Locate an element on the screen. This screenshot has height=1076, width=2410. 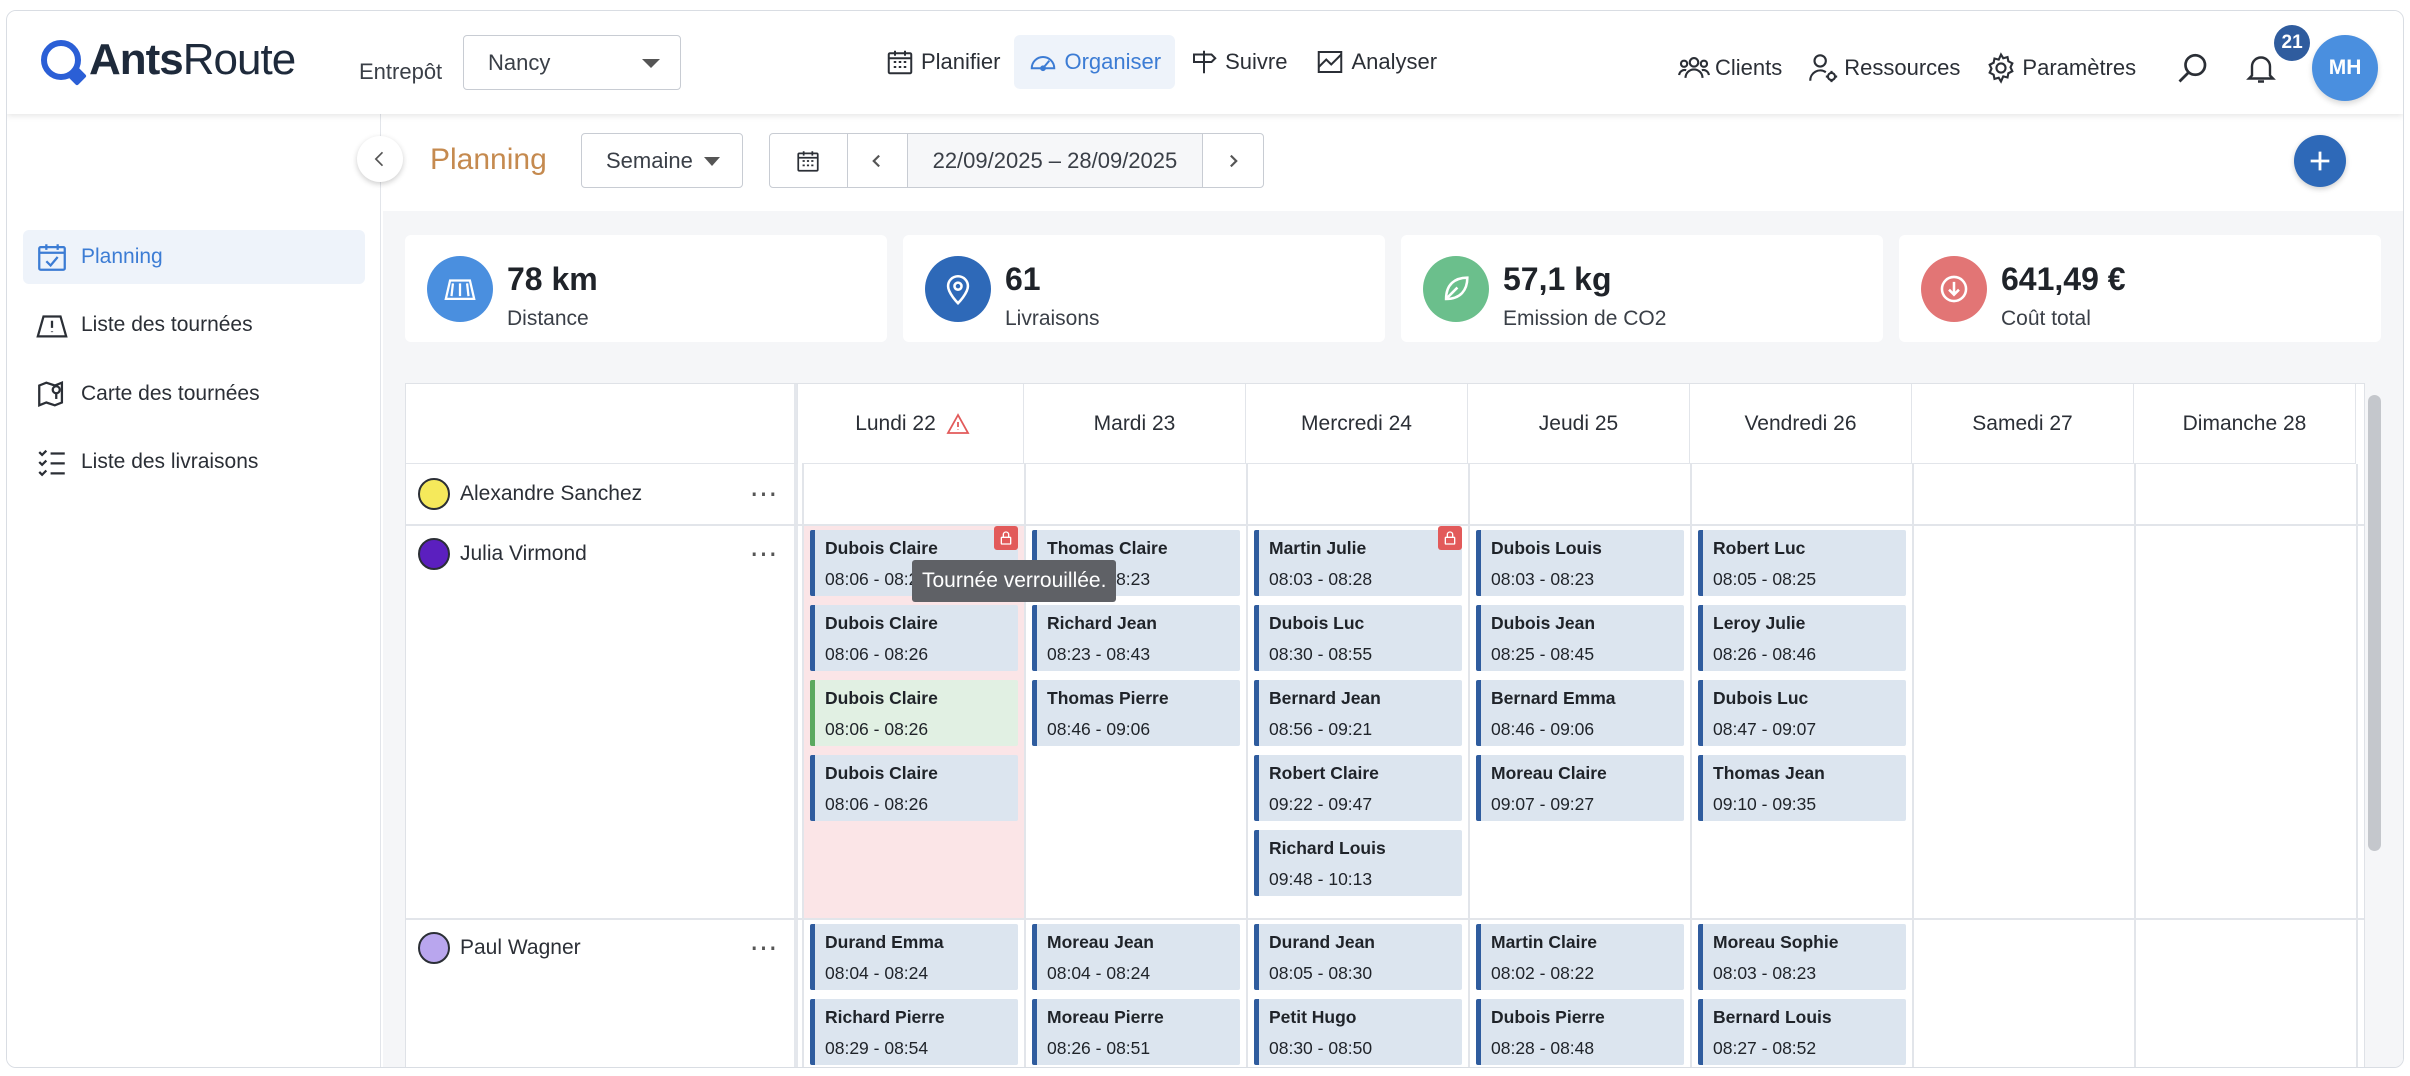
tour-card: Dubois Luc 08:47 - 09:07 is located at coordinates (1802, 713).